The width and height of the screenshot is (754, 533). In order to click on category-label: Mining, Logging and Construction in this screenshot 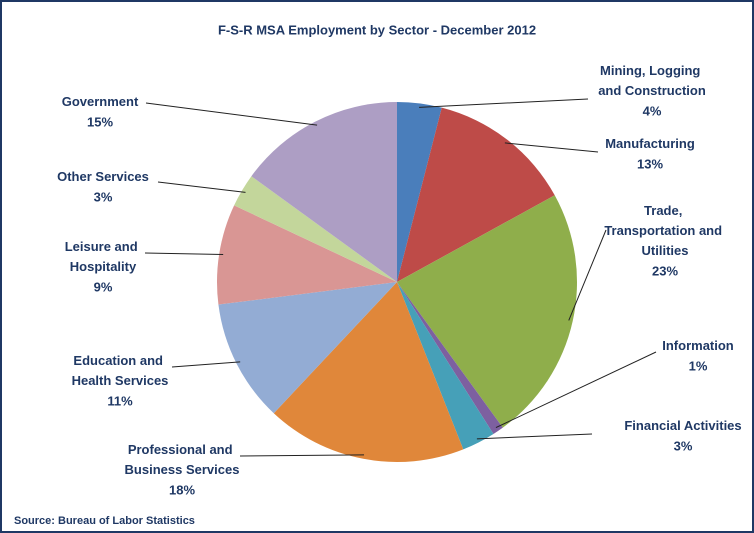, I will do `click(652, 80)`.